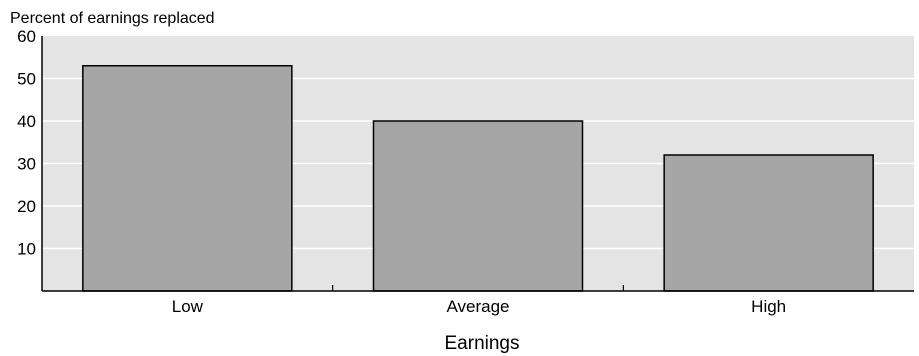  Describe the element at coordinates (26, 249) in the screenshot. I see `y-tick-label: 10` at that location.